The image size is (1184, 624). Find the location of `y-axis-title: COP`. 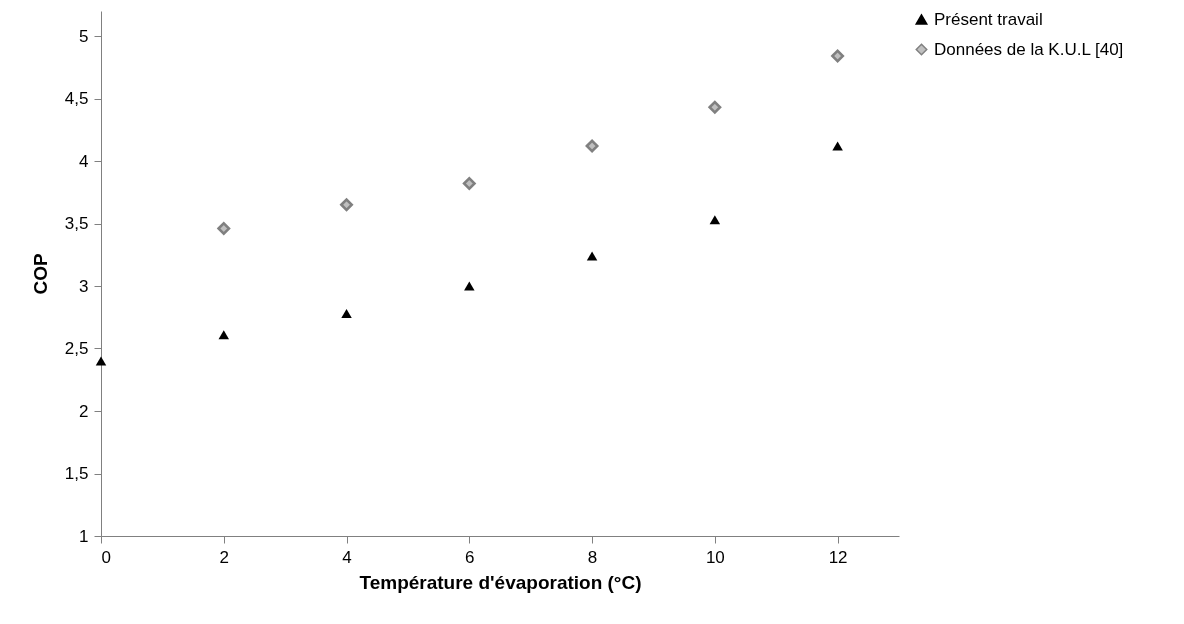

y-axis-title: COP is located at coordinates (40, 274).